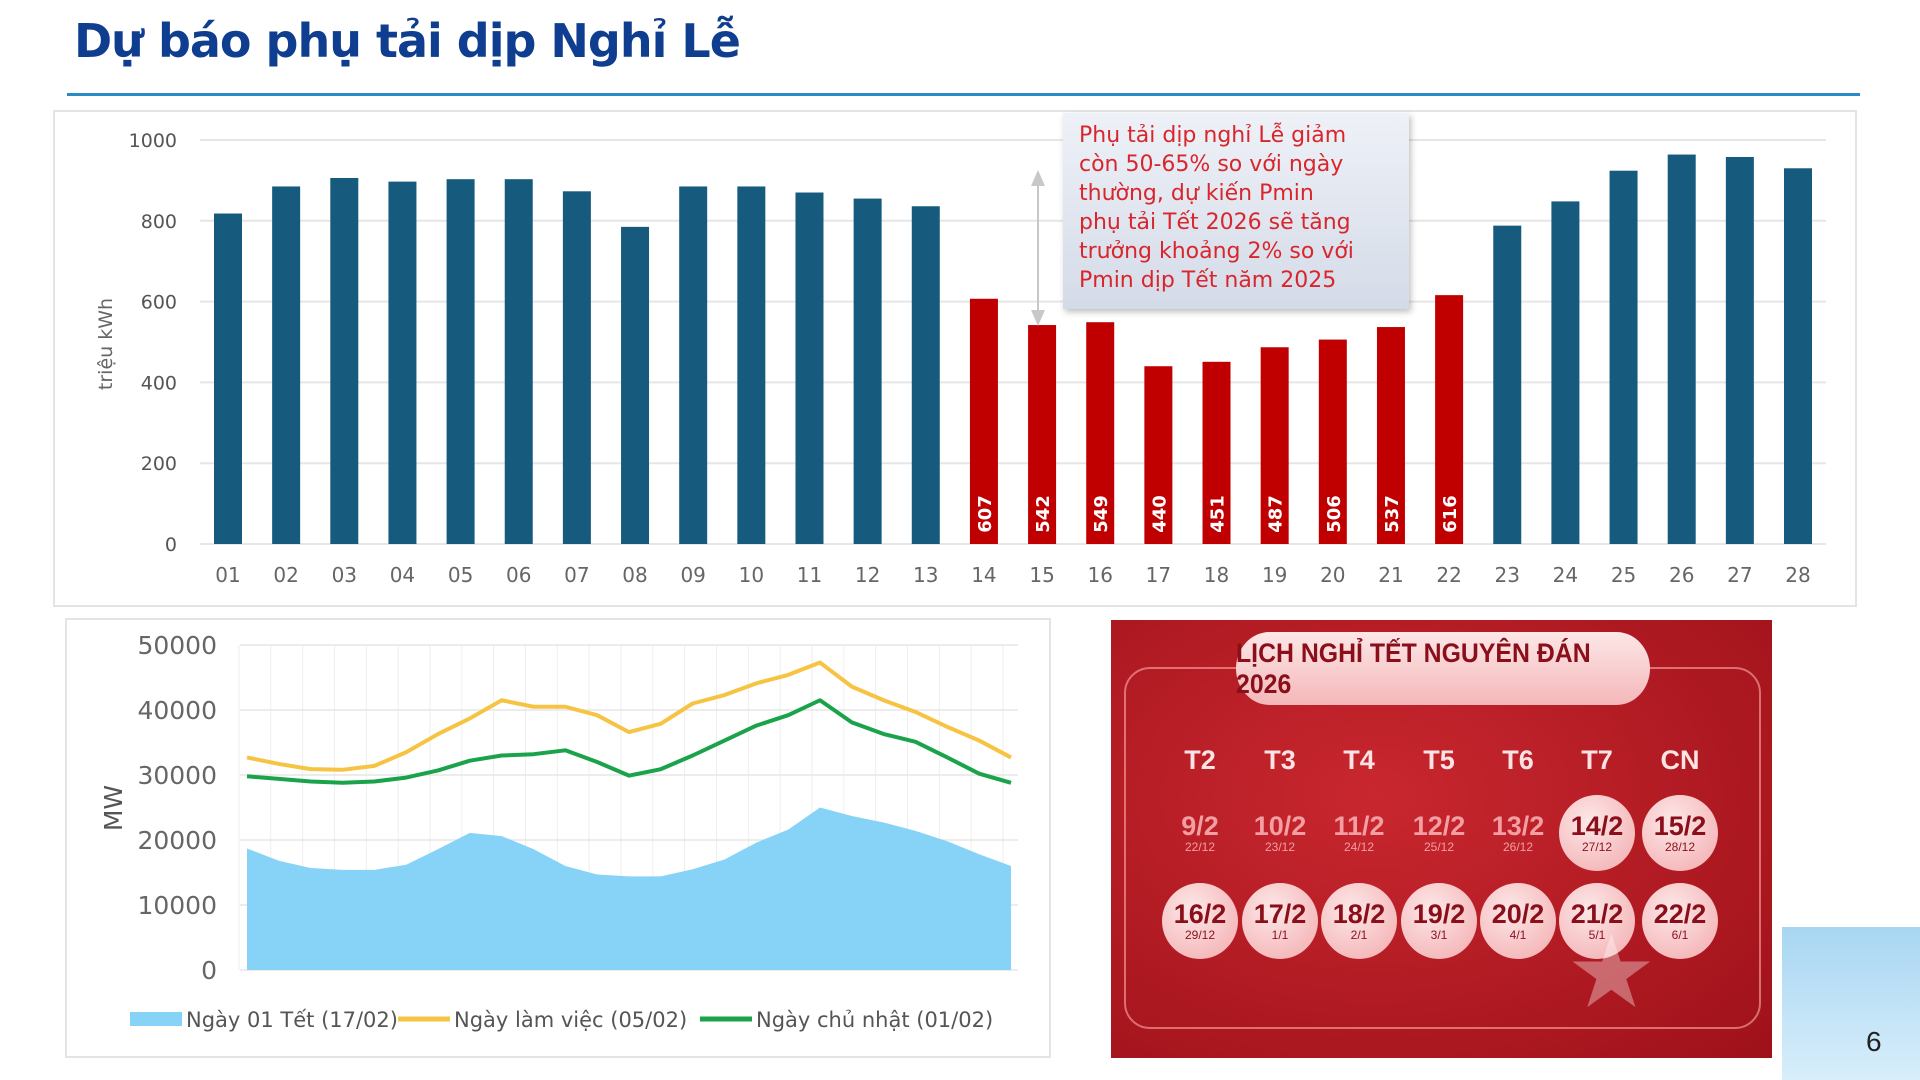 This screenshot has height=1080, width=1920. Describe the element at coordinates (177, 840) in the screenshot. I see `y-tick-label: 20000` at that location.